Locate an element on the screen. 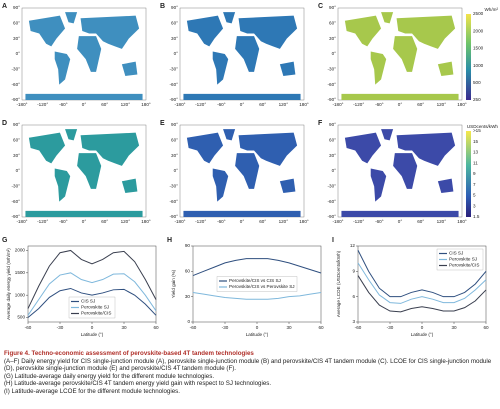  colorbar-tick-label: 5 is located at coordinates (474, 195).